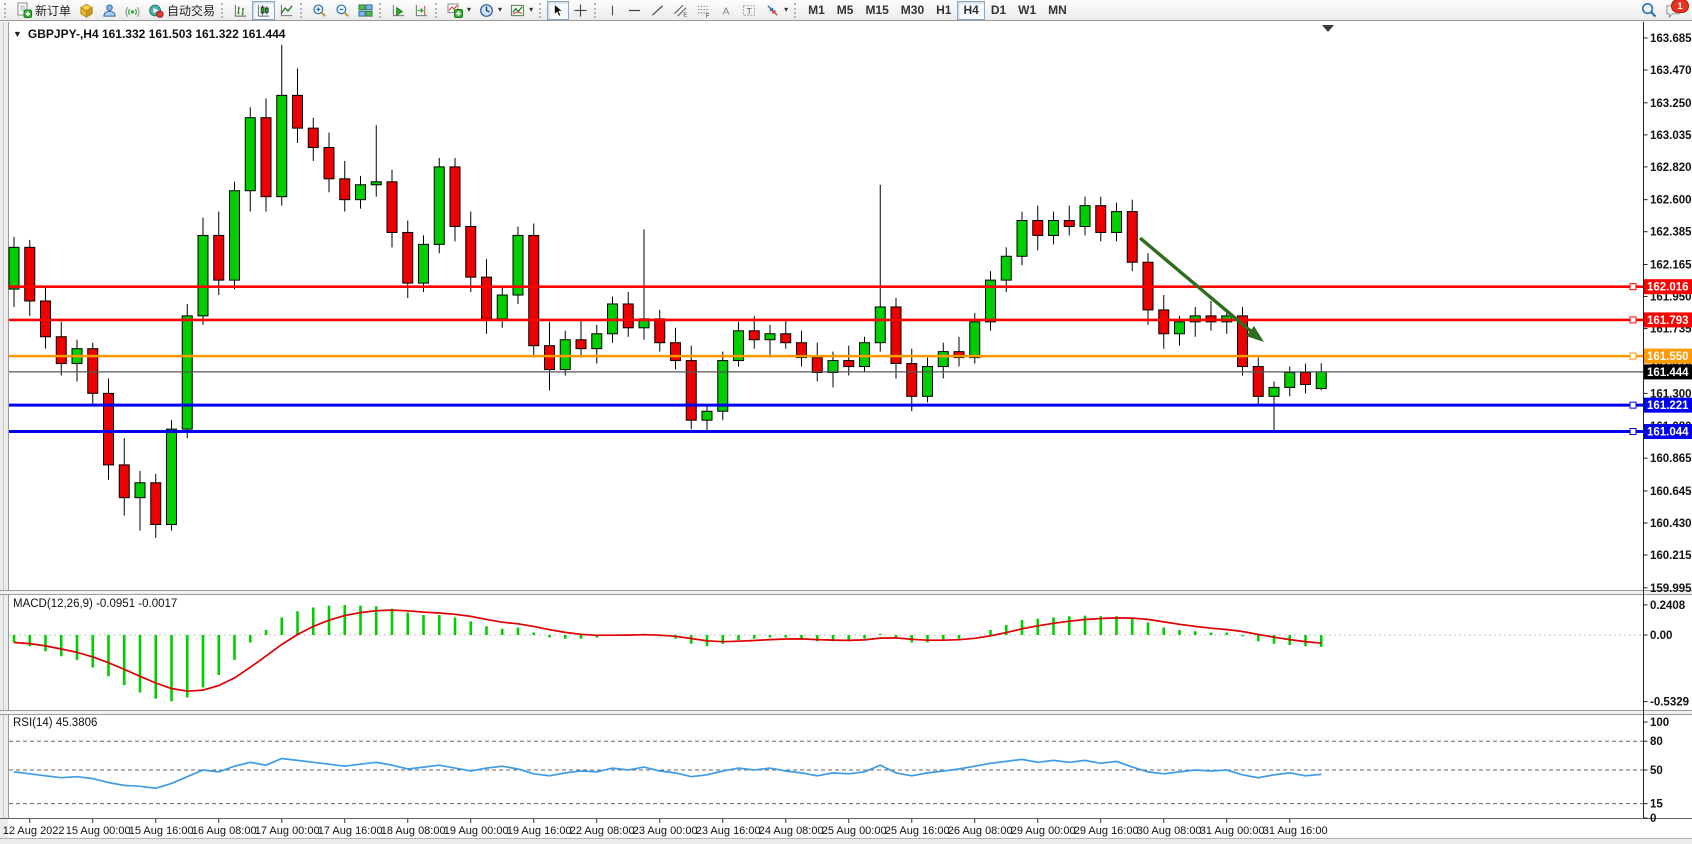  I want to click on fibonacci-icon: F, so click(703, 10).